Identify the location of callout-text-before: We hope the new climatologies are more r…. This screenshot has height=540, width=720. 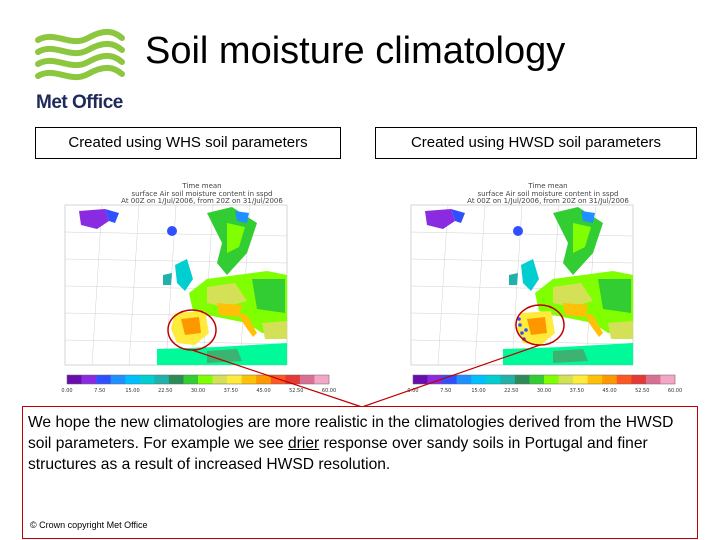
(351, 433).